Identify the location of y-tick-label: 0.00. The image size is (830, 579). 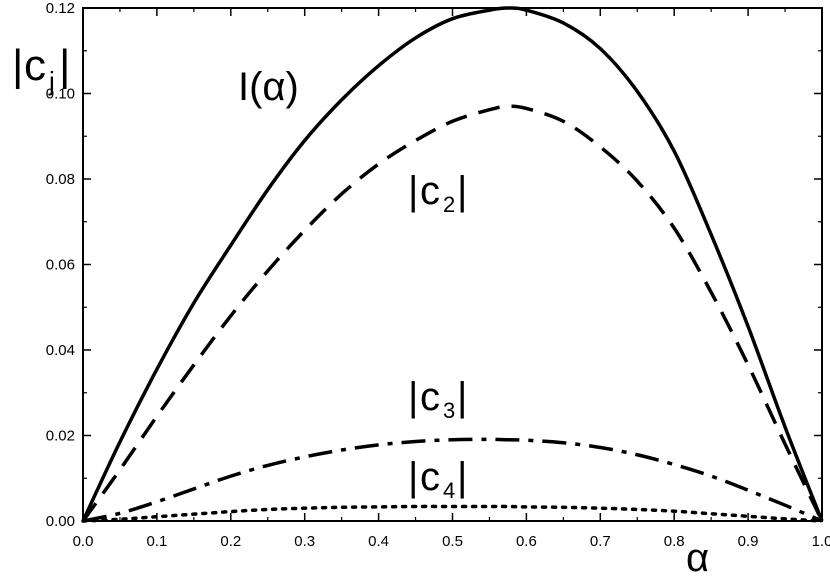
(60, 521).